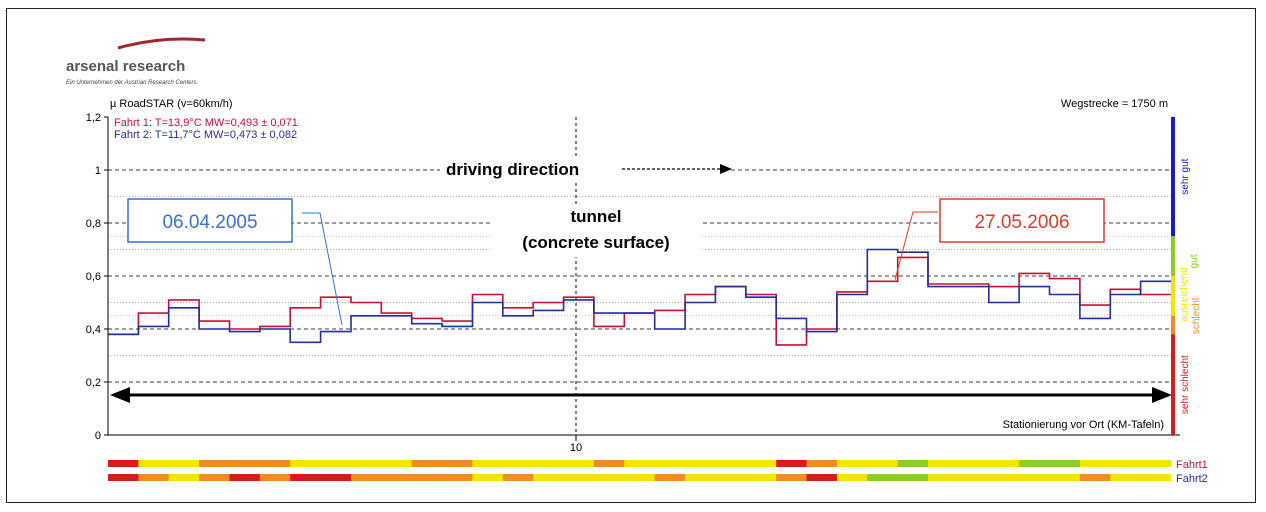 This screenshot has width=1266, height=512. What do you see at coordinates (596, 216) in the screenshot?
I see `tunnel-label: tunnel` at bounding box center [596, 216].